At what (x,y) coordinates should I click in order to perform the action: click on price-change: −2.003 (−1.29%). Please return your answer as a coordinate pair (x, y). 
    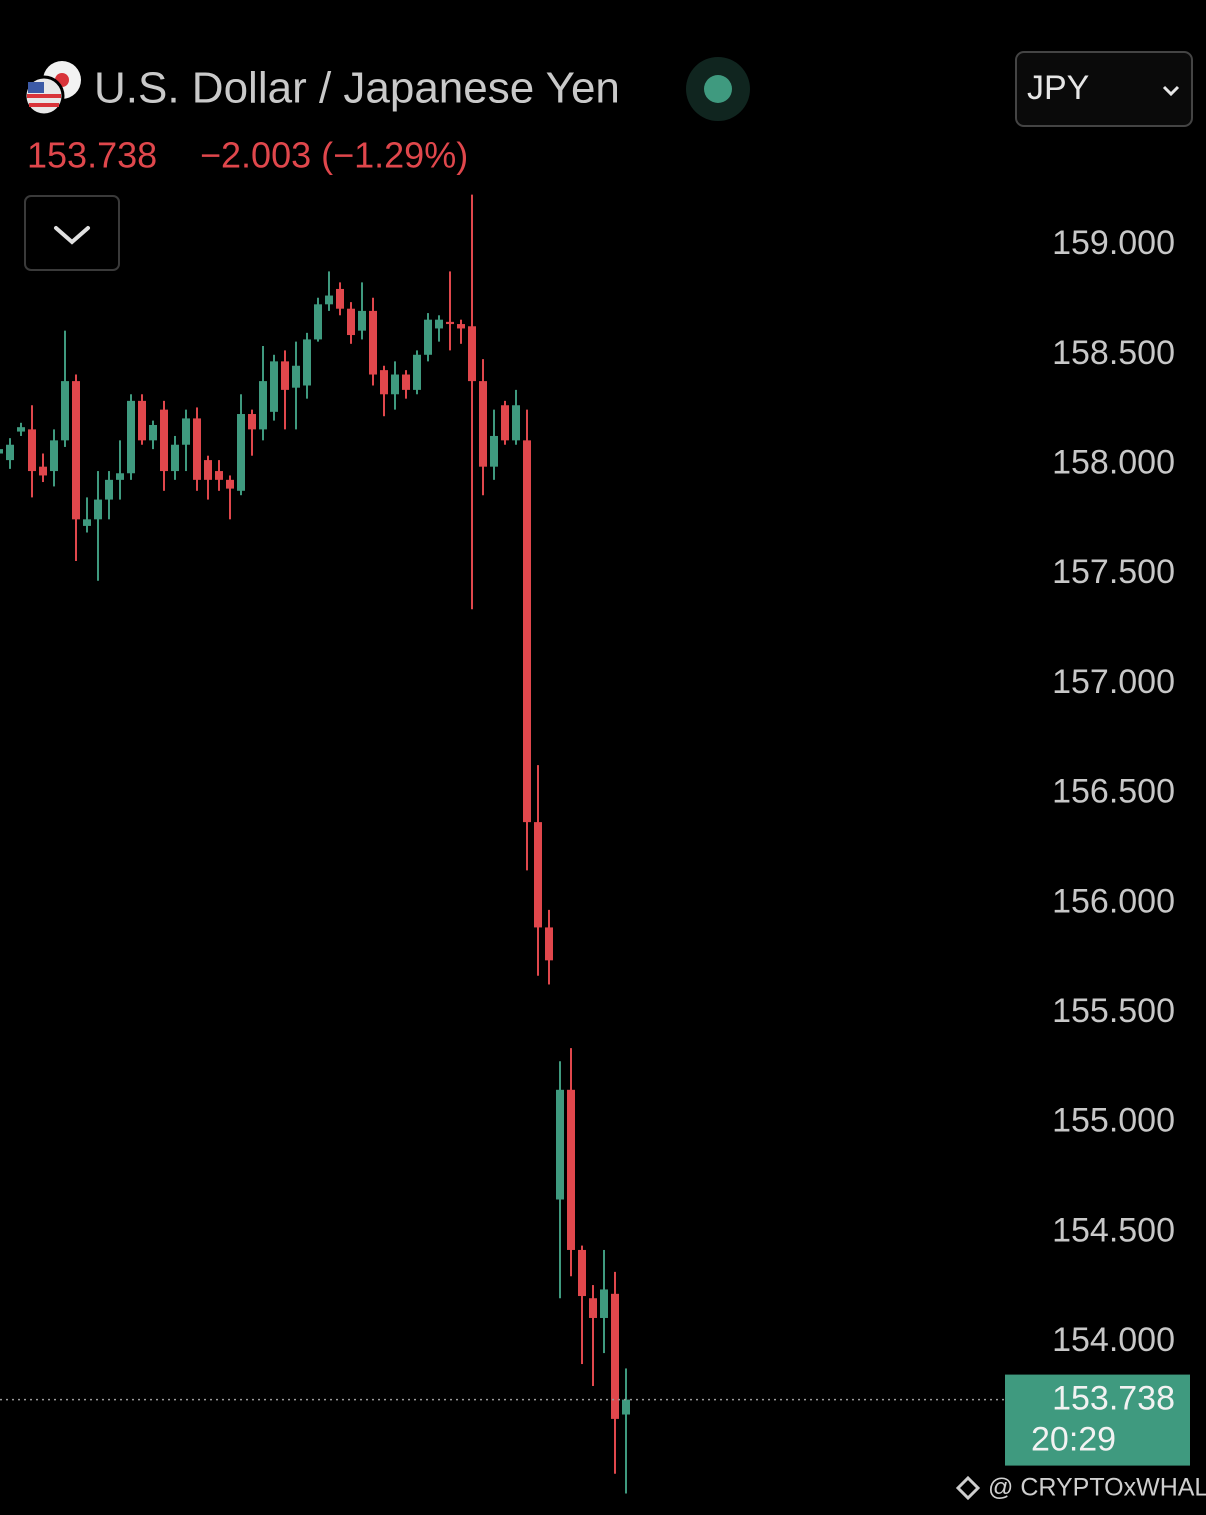
    Looking at the image, I should click on (334, 155).